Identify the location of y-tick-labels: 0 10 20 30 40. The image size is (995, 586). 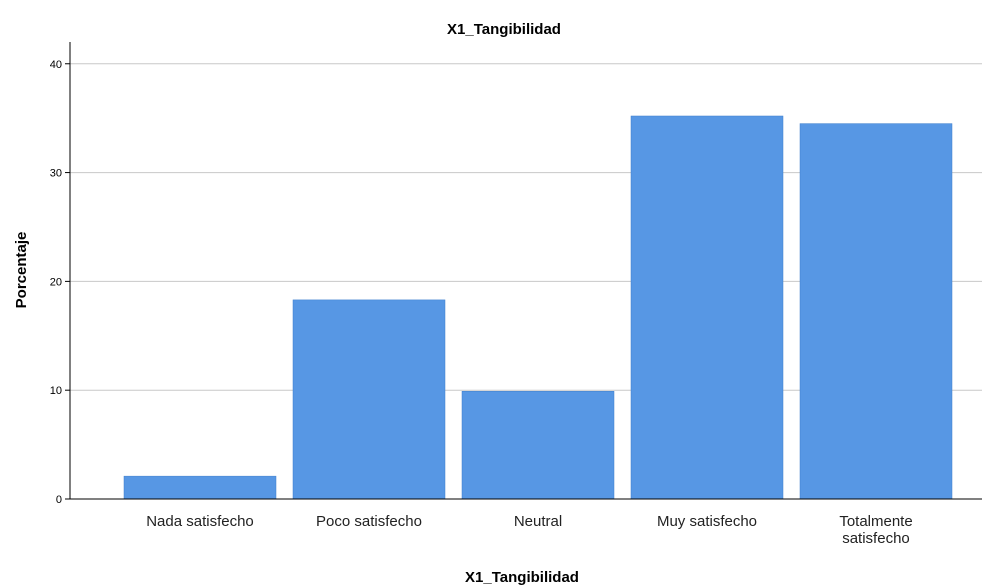
(56, 282).